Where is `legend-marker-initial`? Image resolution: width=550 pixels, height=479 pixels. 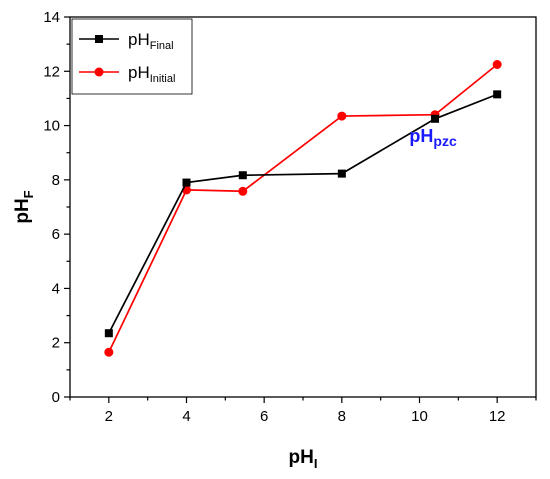
legend-marker-initial is located at coordinates (99, 72).